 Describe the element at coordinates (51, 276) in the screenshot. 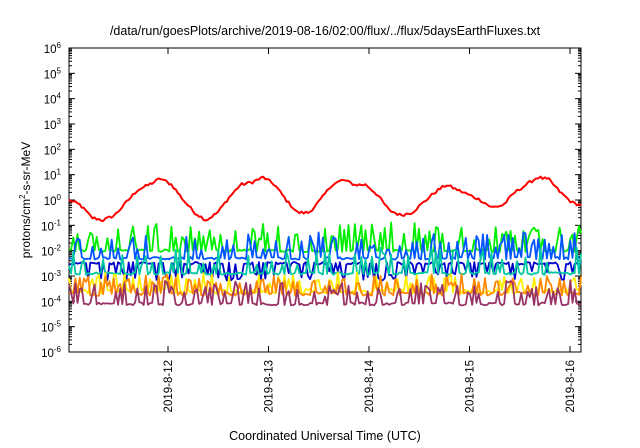

I see `y-tick-label: 10⁻³` at that location.